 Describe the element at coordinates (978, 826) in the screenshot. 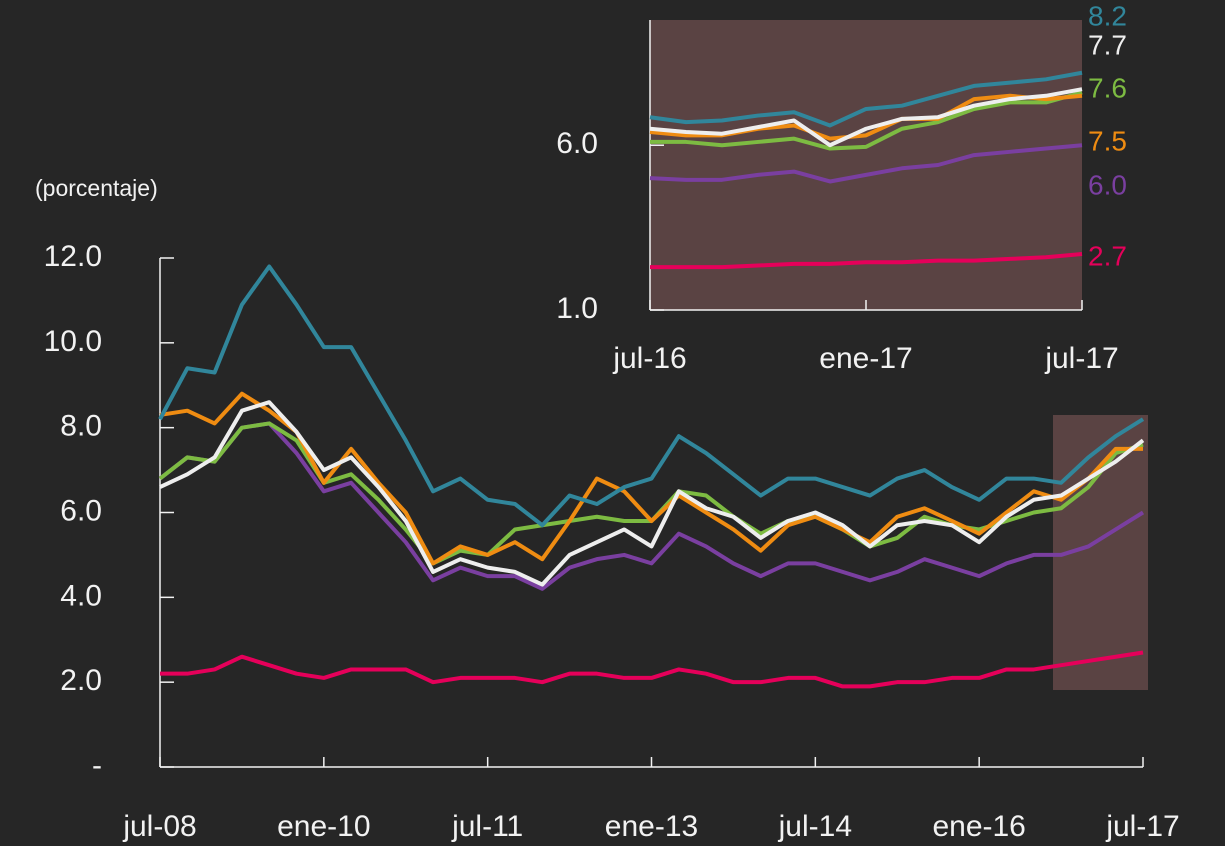

I see `x-tick-label: ene-16` at that location.